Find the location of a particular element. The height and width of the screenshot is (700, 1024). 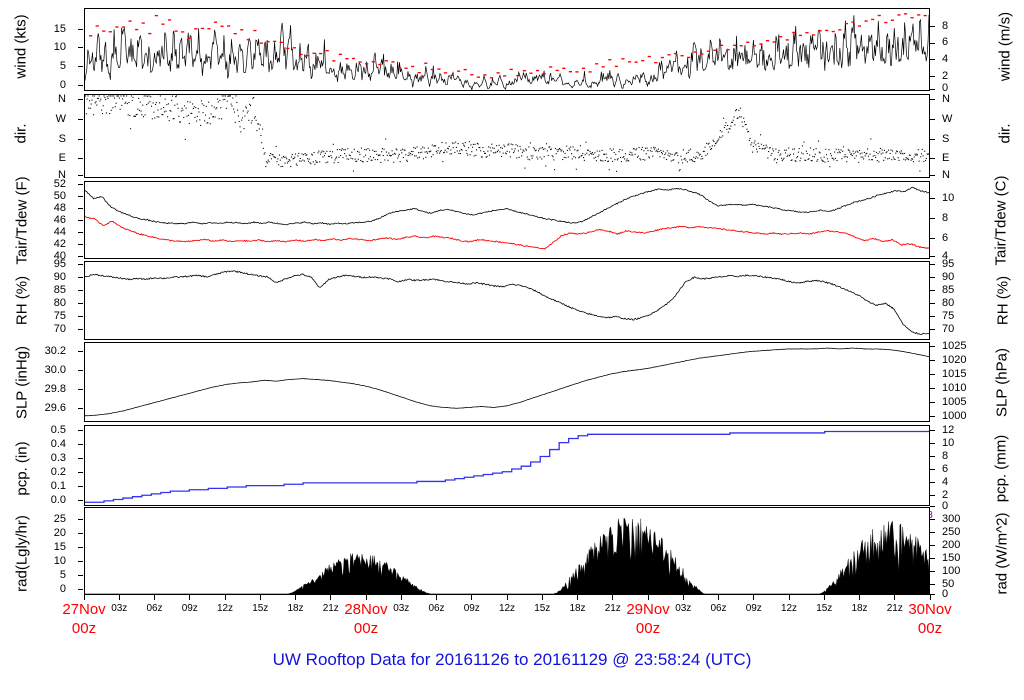

slp-ytick-29-8: 29.8 is located at coordinates (55, 389).